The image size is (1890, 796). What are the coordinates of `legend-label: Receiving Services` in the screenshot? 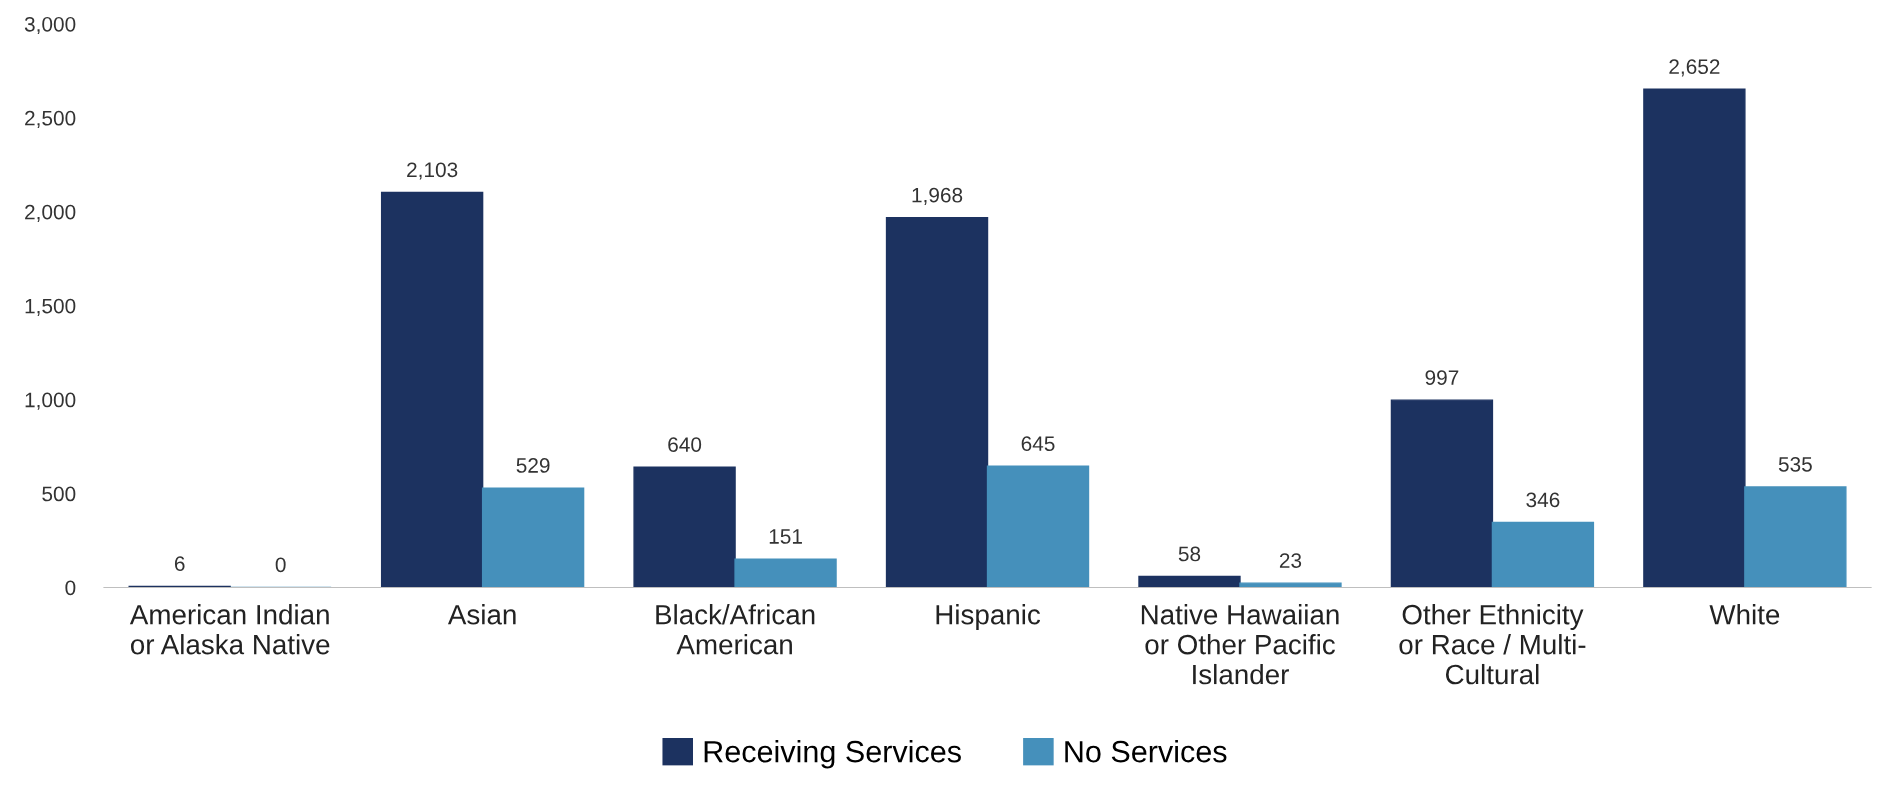 It's located at (832, 754).